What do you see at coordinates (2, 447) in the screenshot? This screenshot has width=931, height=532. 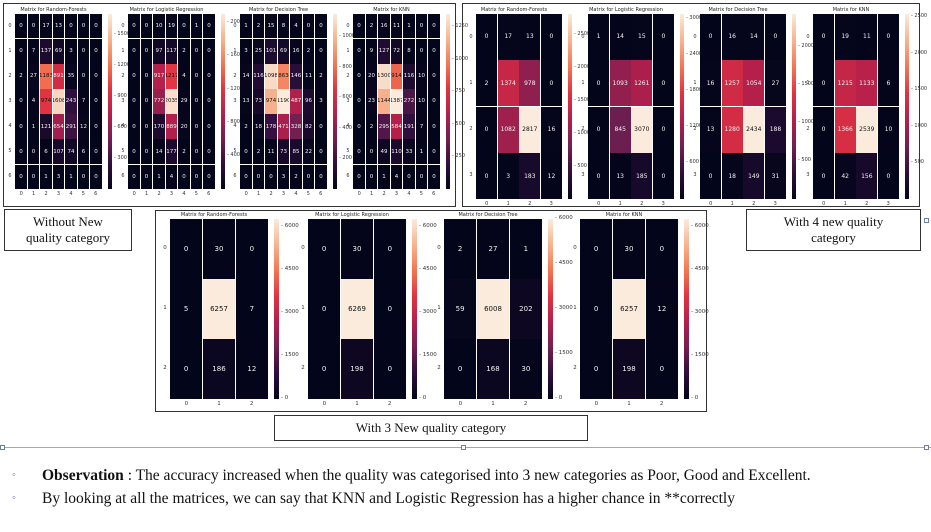 I see `resize-handle-left` at bounding box center [2, 447].